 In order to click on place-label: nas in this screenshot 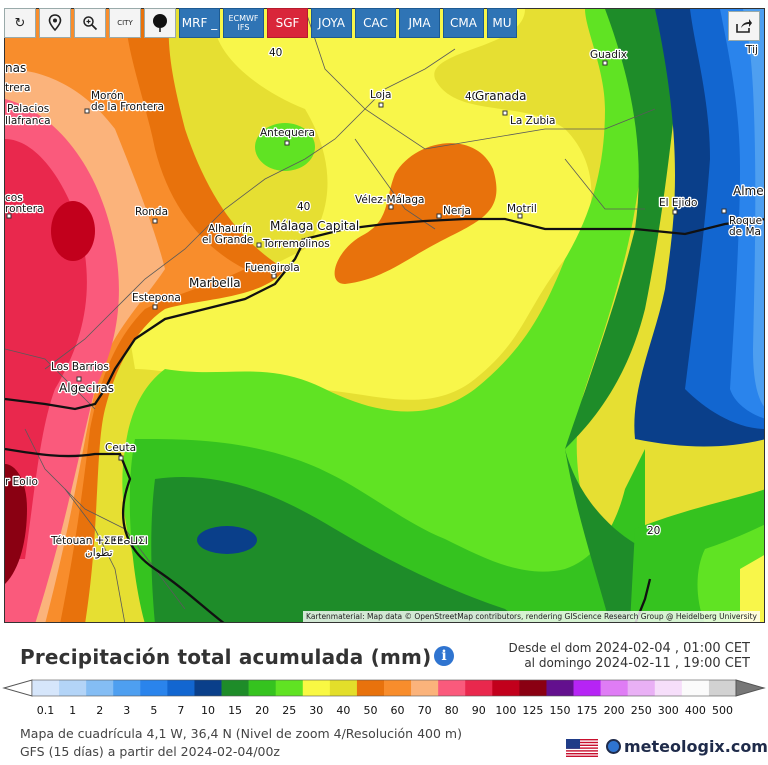, I will do `click(15, 68)`.